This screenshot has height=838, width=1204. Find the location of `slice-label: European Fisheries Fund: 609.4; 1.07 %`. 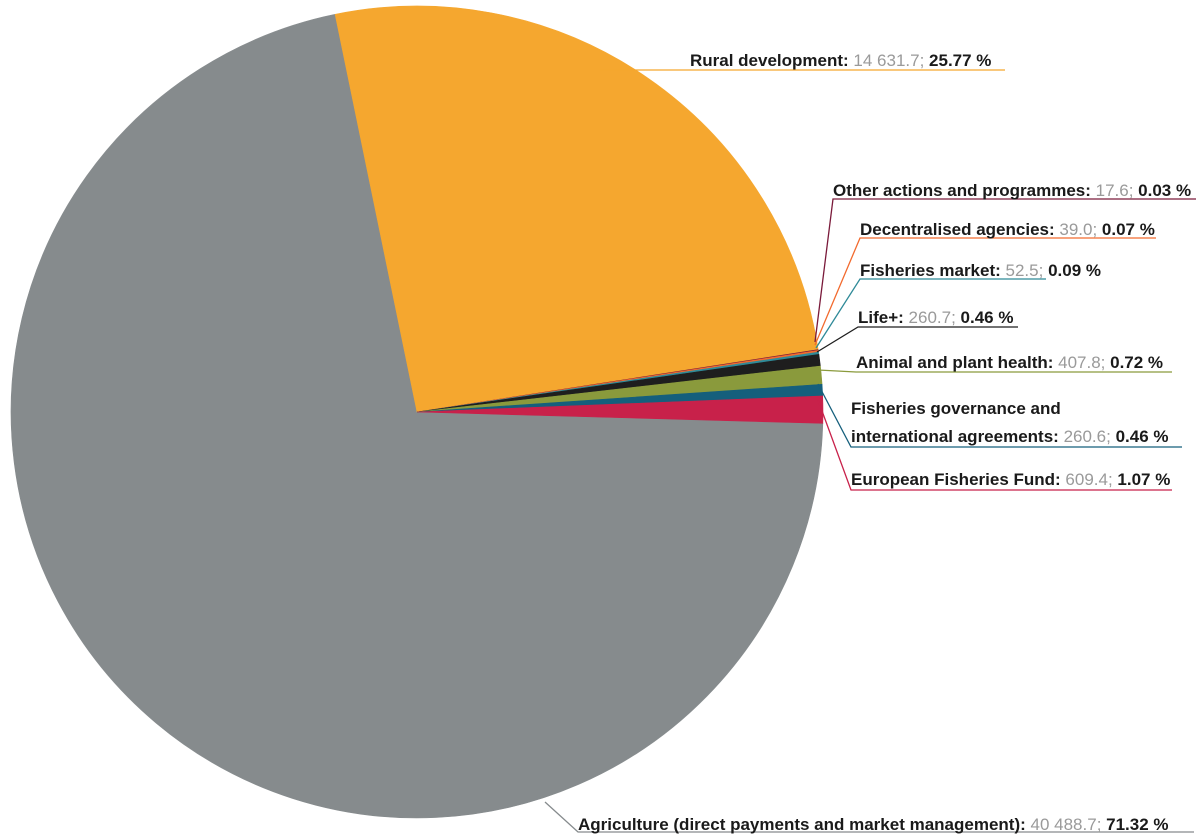

slice-label: European Fisheries Fund: 609.4; 1.07 % is located at coordinates (1010, 479).